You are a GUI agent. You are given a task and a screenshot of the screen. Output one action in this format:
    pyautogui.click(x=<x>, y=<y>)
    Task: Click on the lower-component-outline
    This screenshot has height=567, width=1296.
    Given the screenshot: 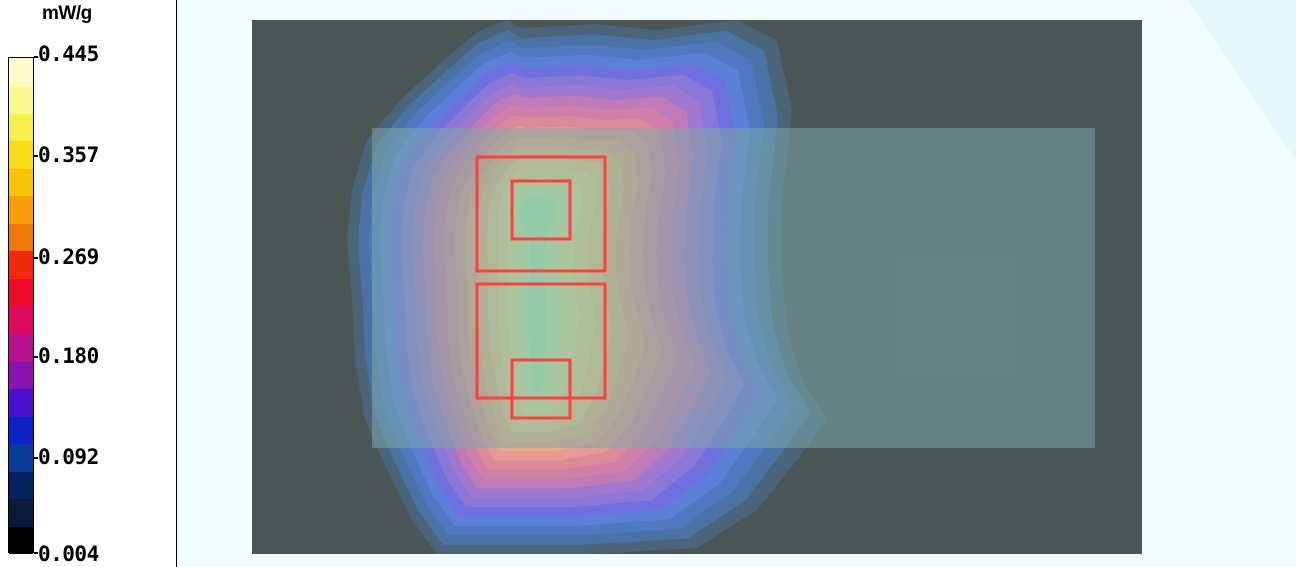 What is the action you would take?
    pyautogui.click(x=541, y=341)
    